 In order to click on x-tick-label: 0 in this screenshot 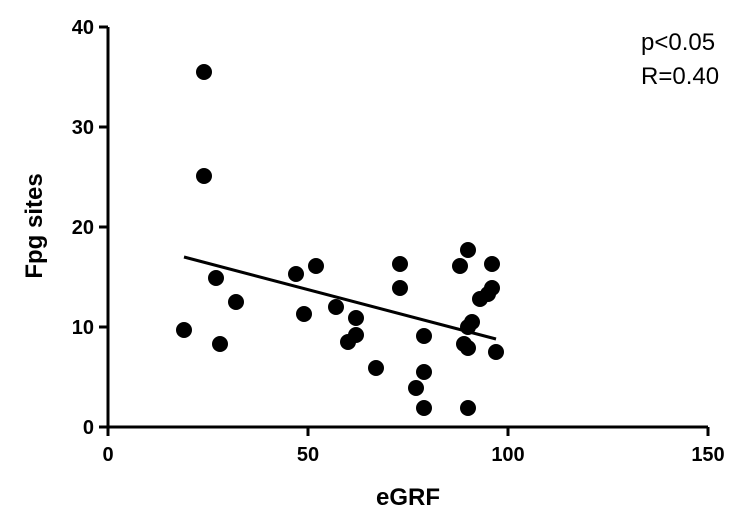, I will do `click(107, 455)`.